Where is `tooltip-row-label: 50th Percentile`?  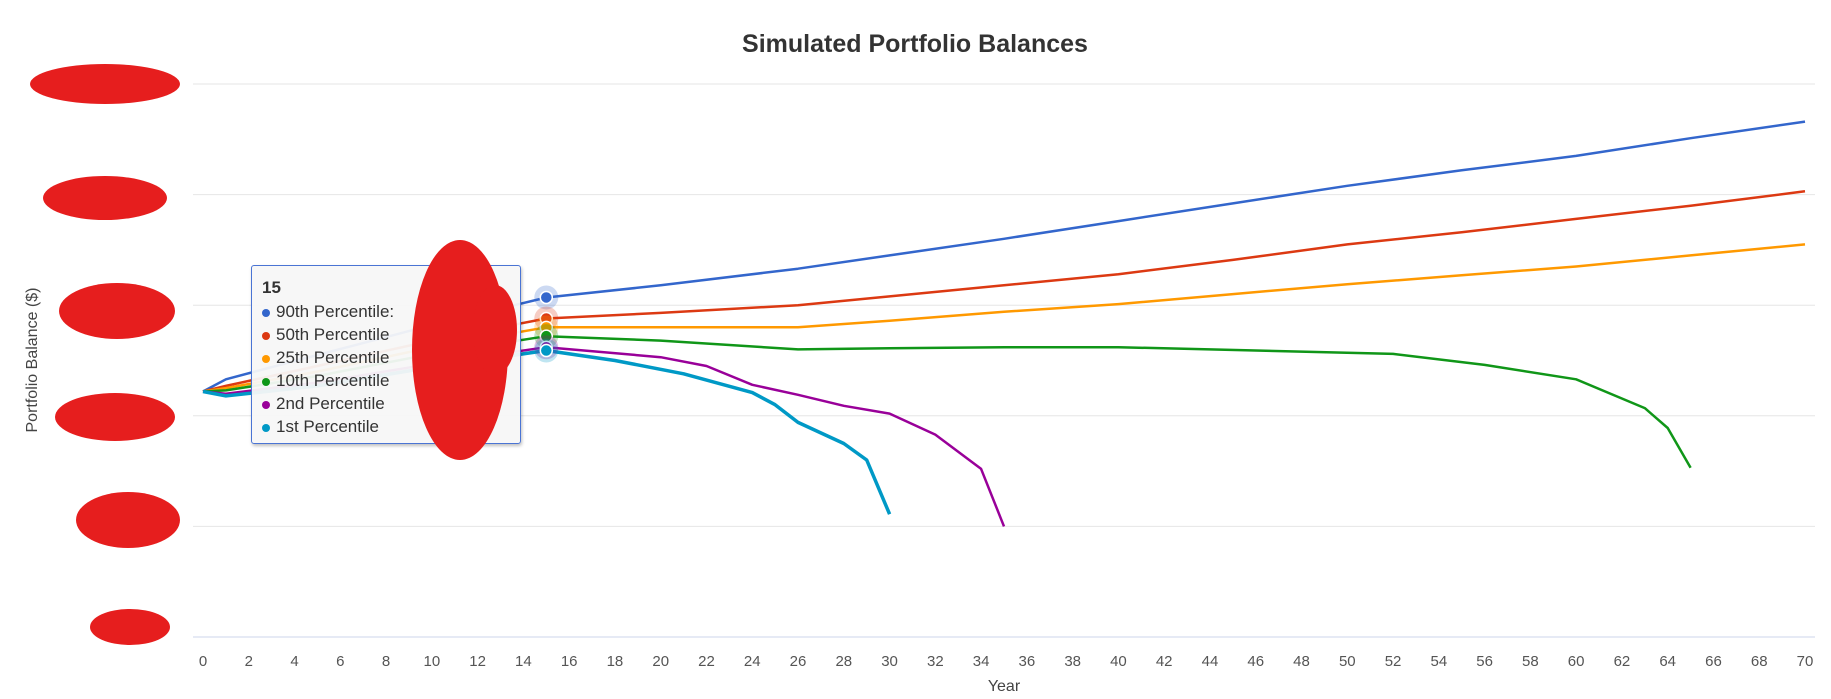
tooltip-row-label: 50th Percentile is located at coordinates (333, 334).